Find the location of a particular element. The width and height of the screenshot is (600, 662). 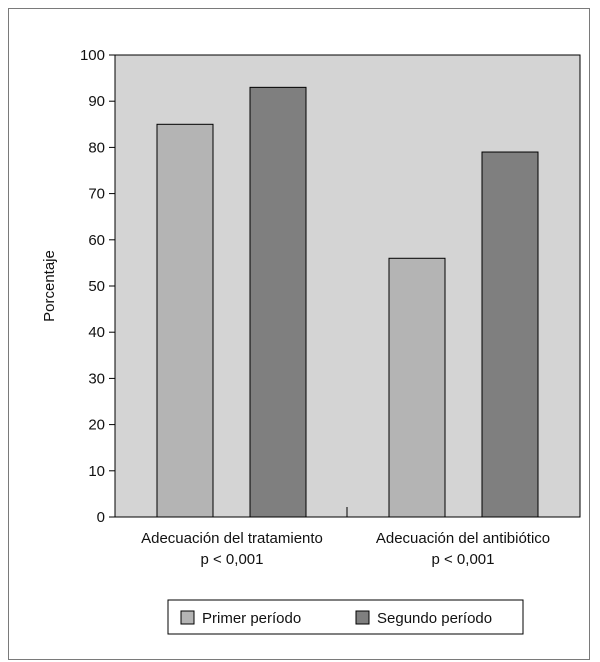

x-category-label: Adecuación del antibiótico is located at coordinates (463, 538).